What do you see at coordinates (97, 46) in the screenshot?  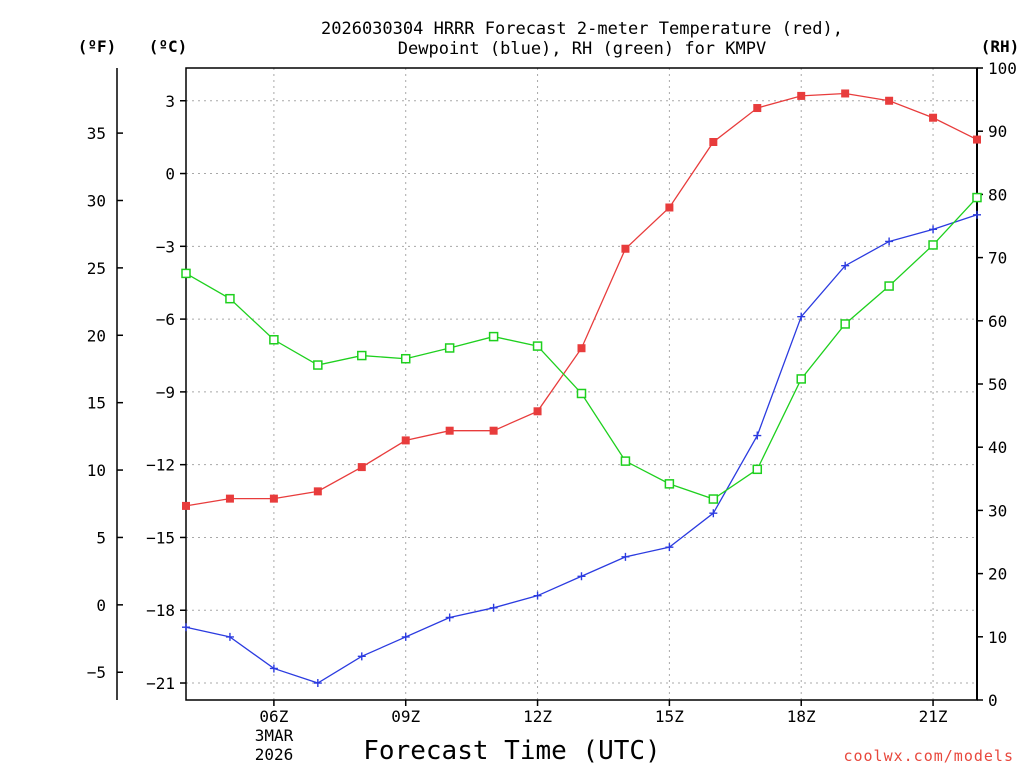 I see `fahrenheit-axis-unit: (ºF)` at bounding box center [97, 46].